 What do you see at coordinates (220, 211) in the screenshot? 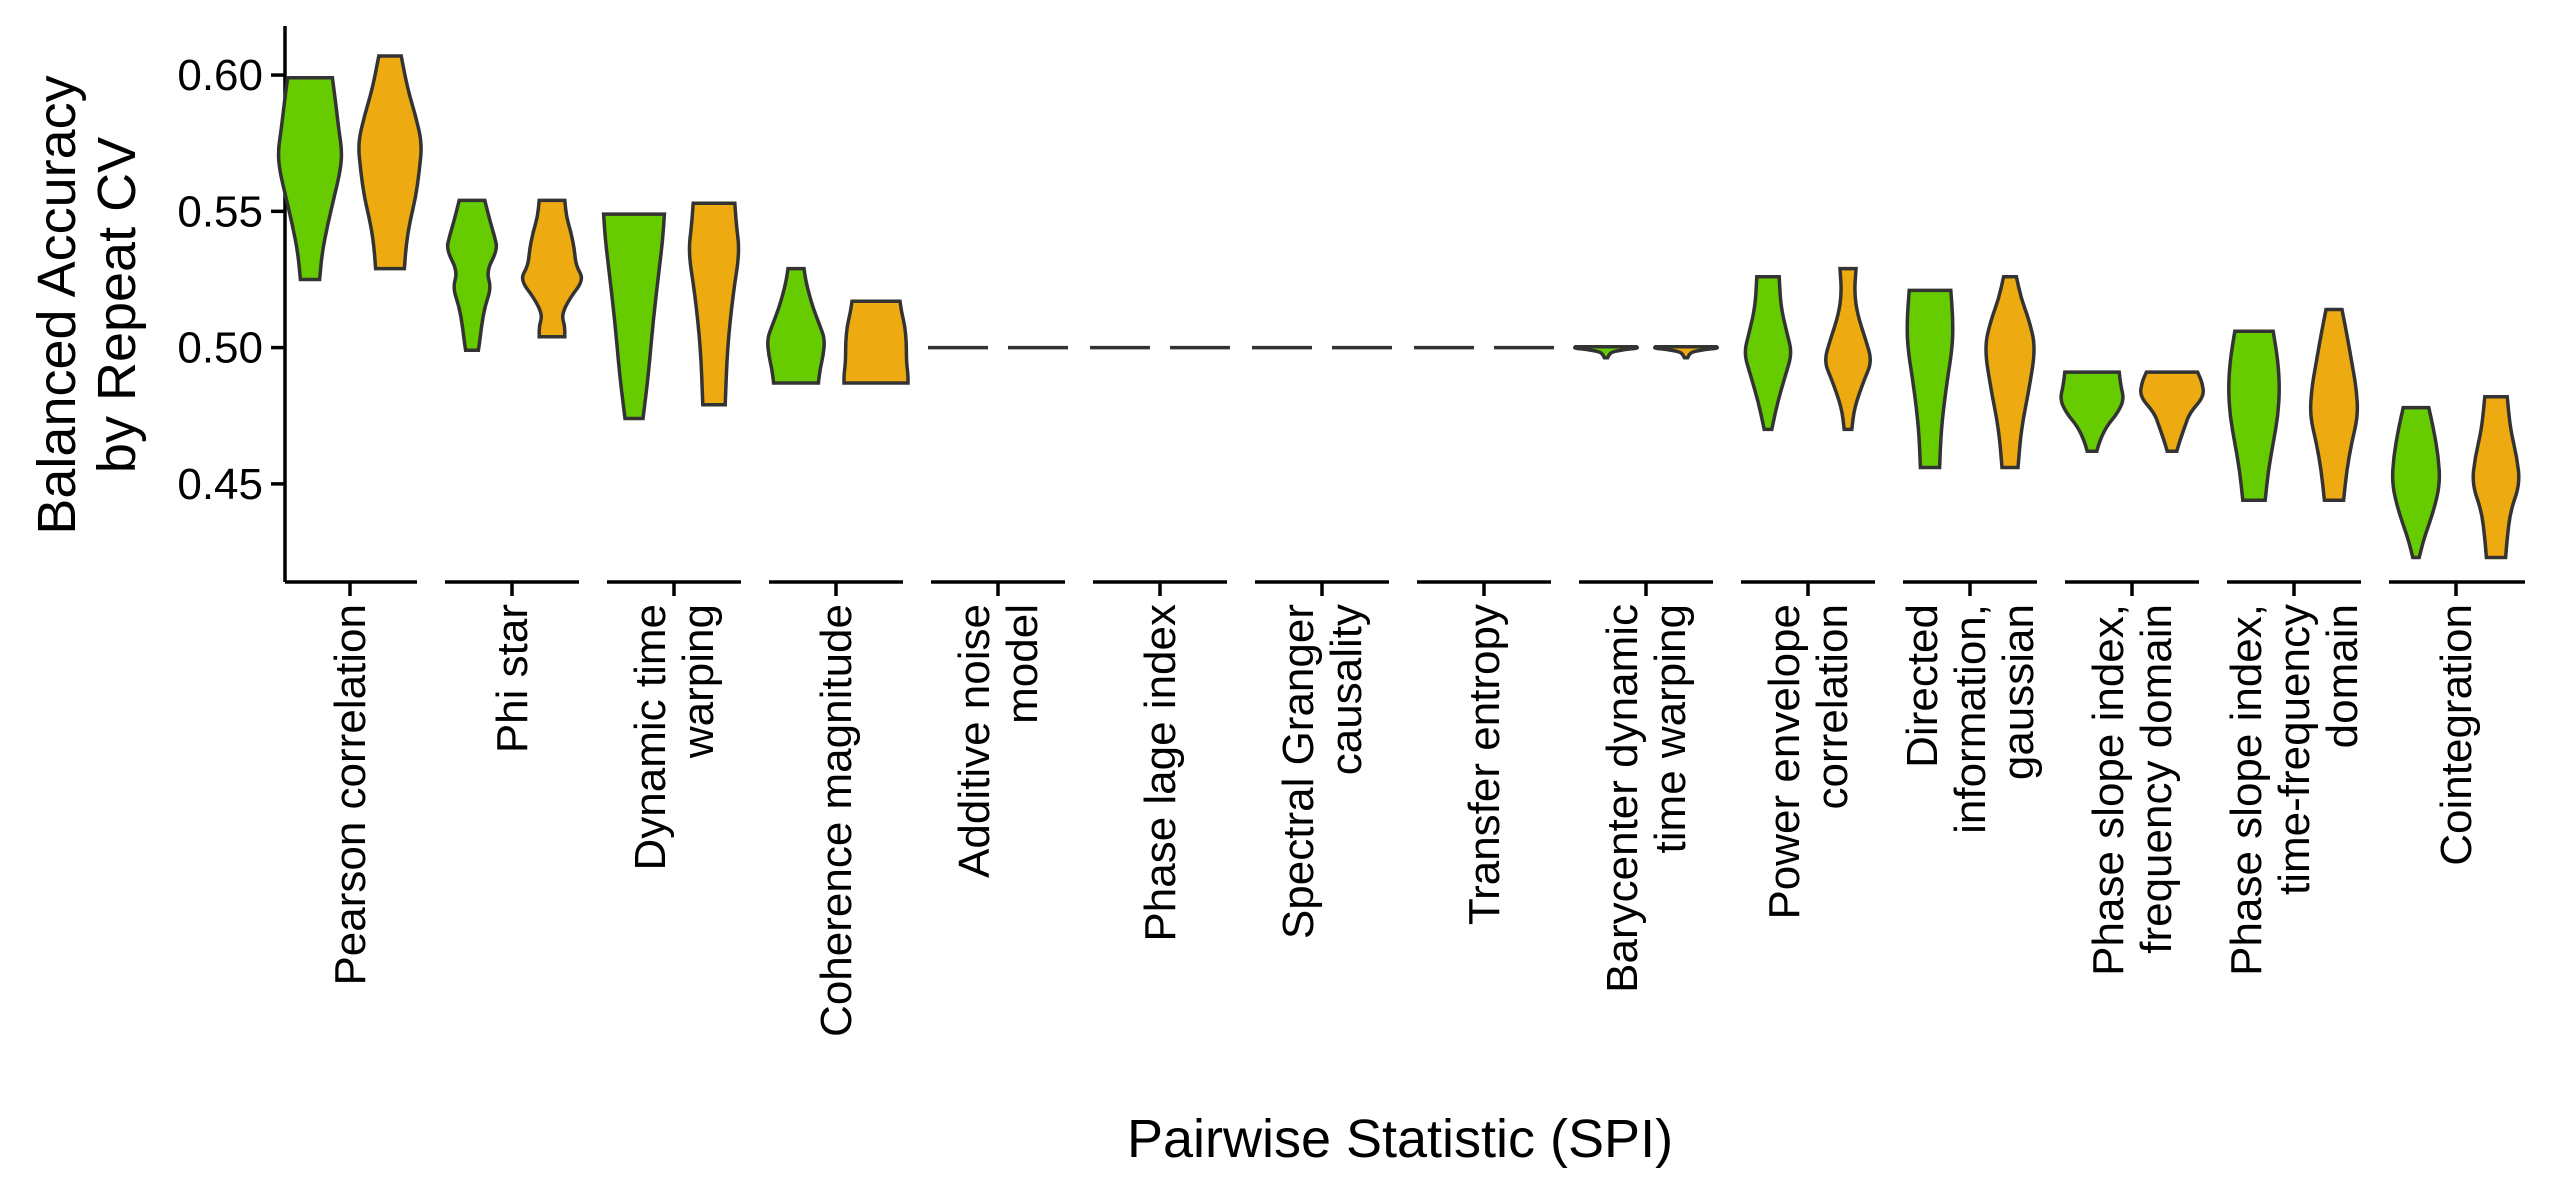
I see `y-tick-label: 0.55` at bounding box center [220, 211].